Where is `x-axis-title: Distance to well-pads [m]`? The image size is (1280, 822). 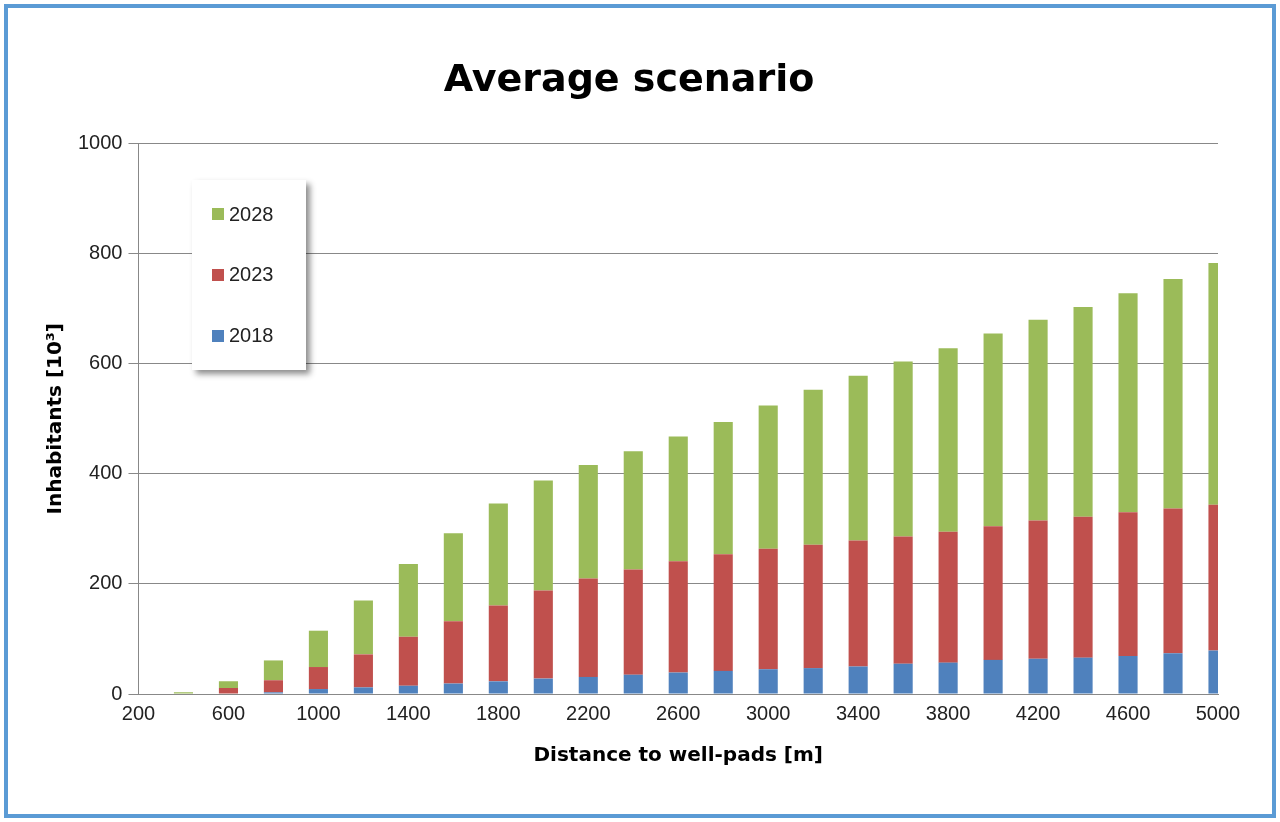
x-axis-title: Distance to well-pads [m] is located at coordinates (678, 754).